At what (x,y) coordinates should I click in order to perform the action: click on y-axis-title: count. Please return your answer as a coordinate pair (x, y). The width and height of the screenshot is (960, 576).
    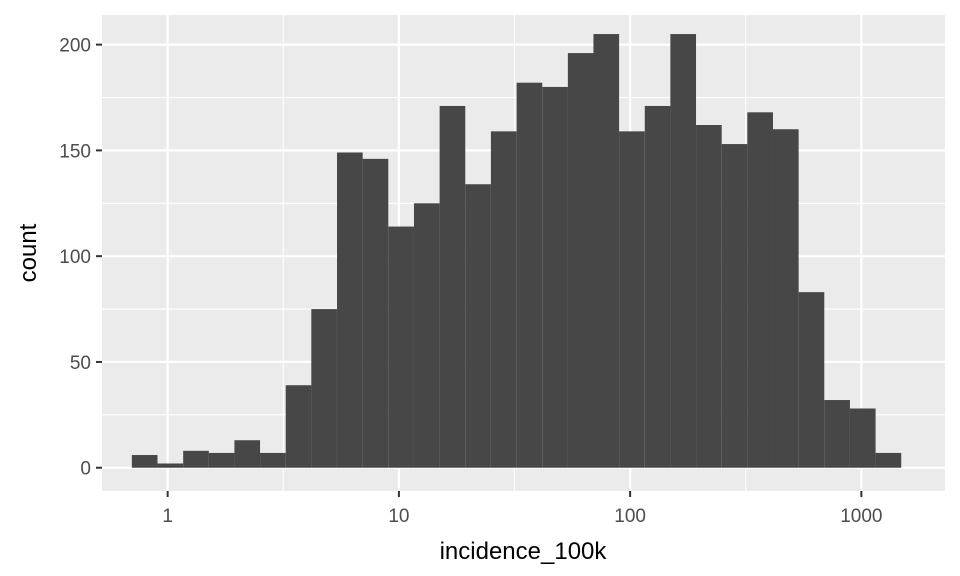
    Looking at the image, I should click on (28, 252).